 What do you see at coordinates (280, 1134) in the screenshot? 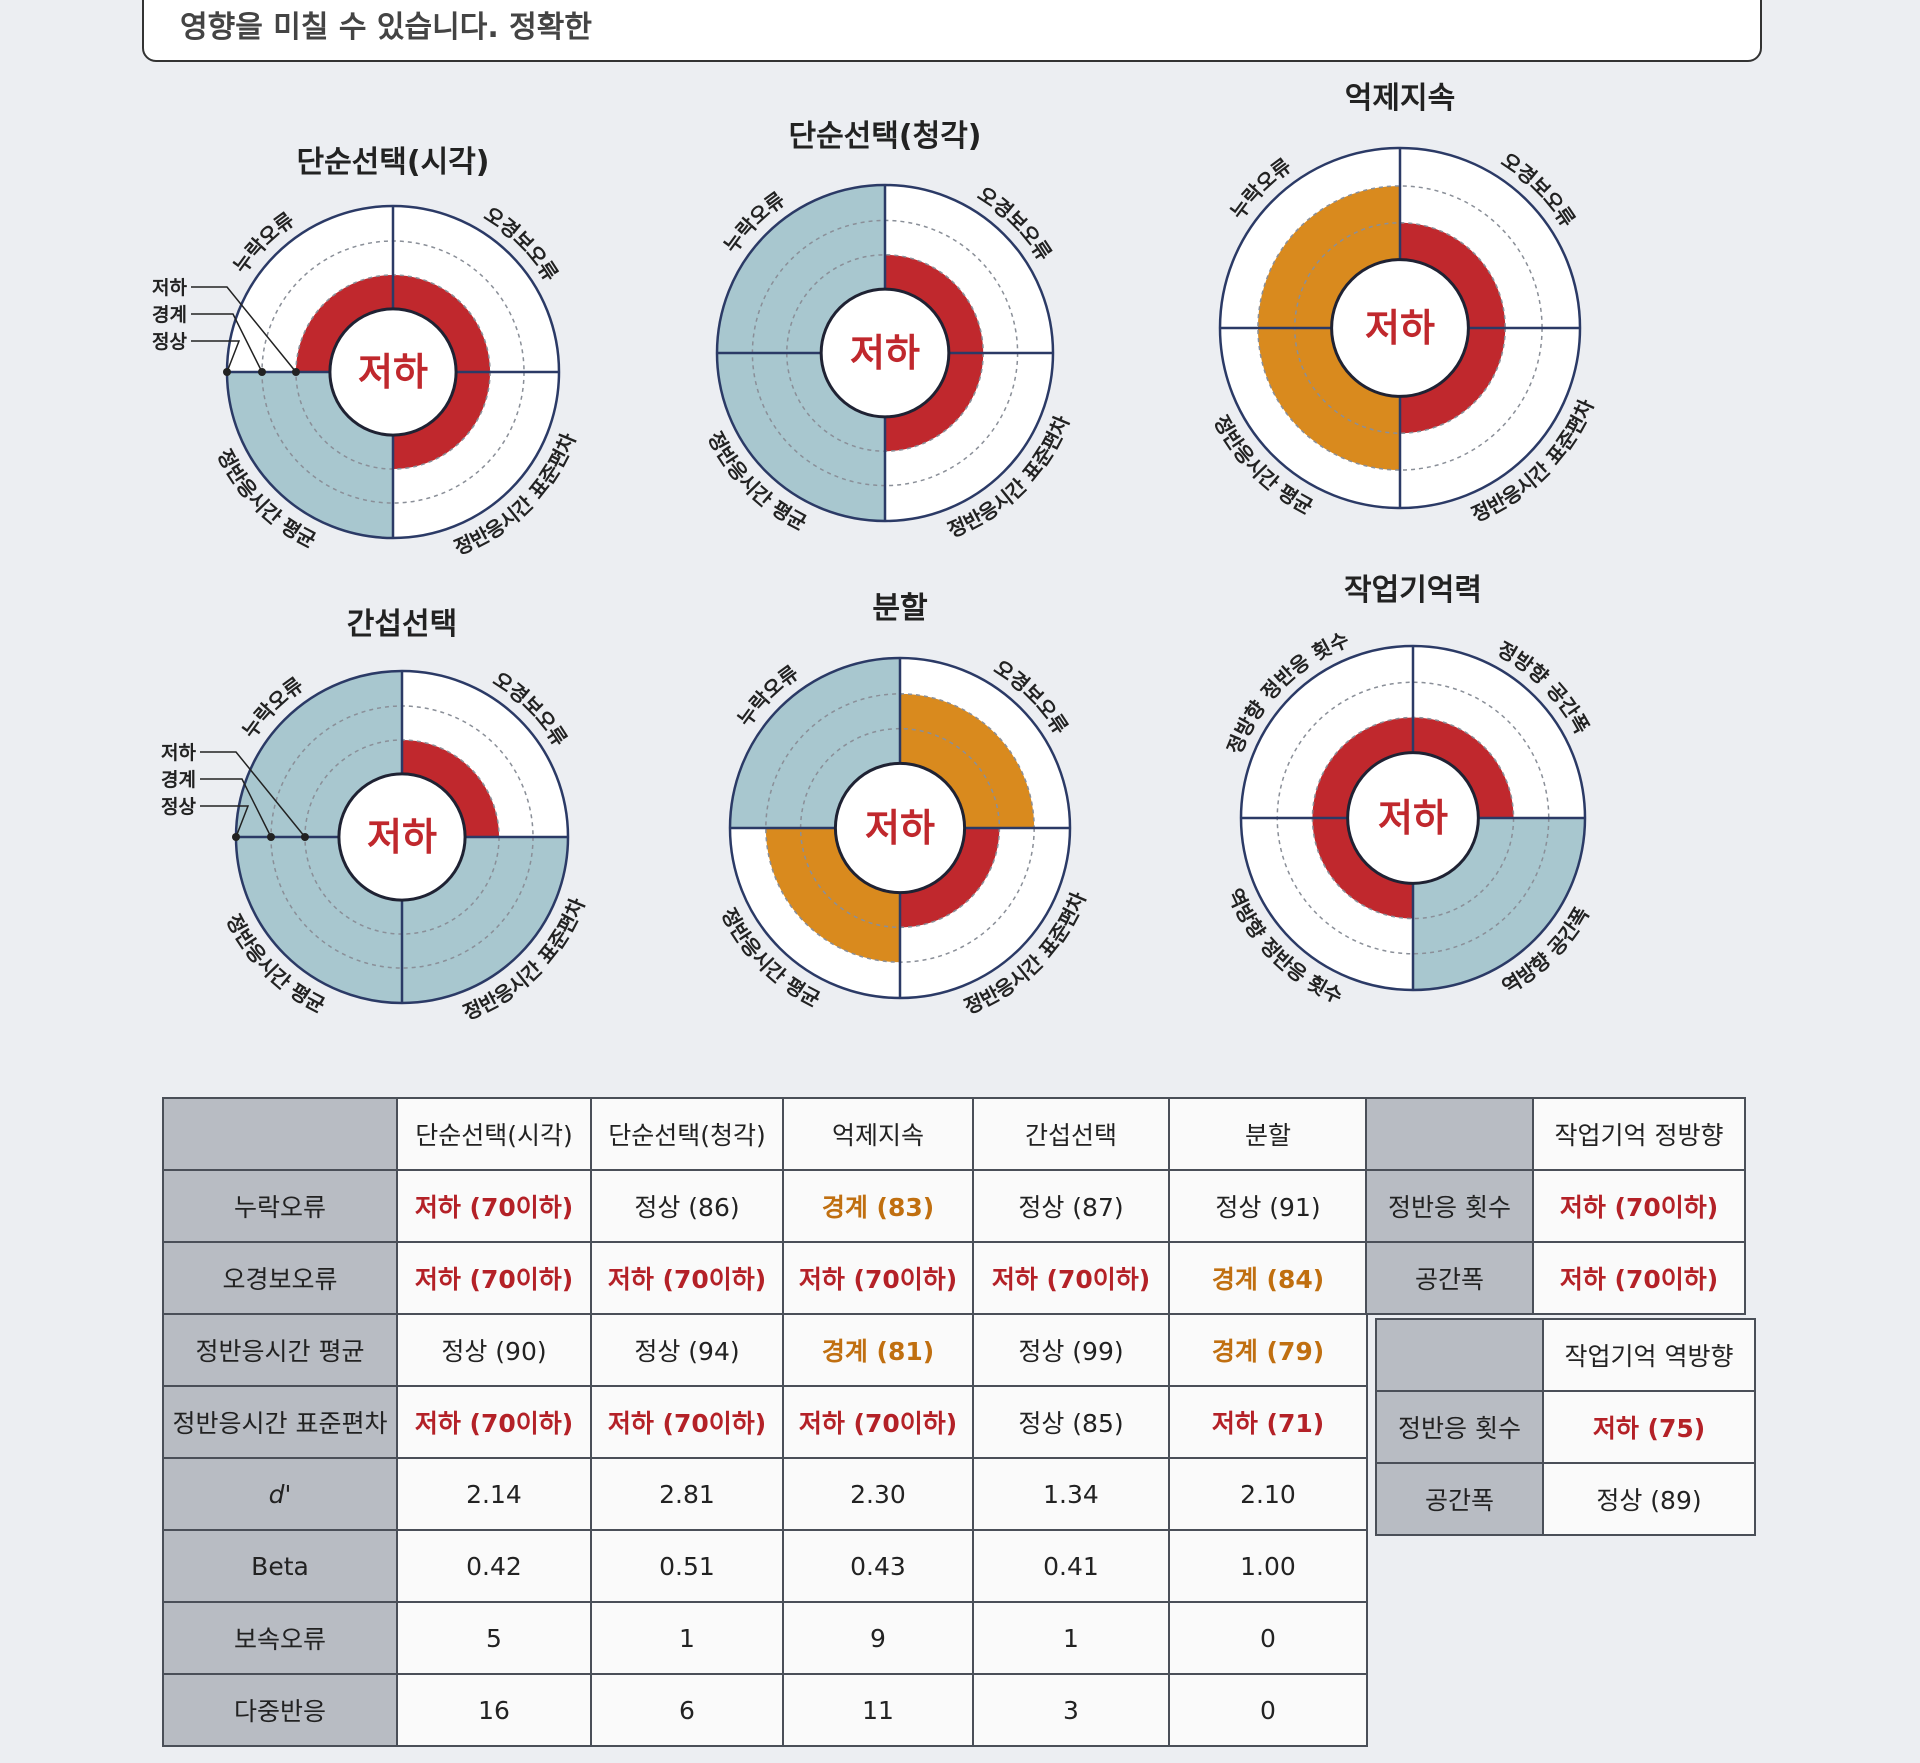
I see `table-corner` at bounding box center [280, 1134].